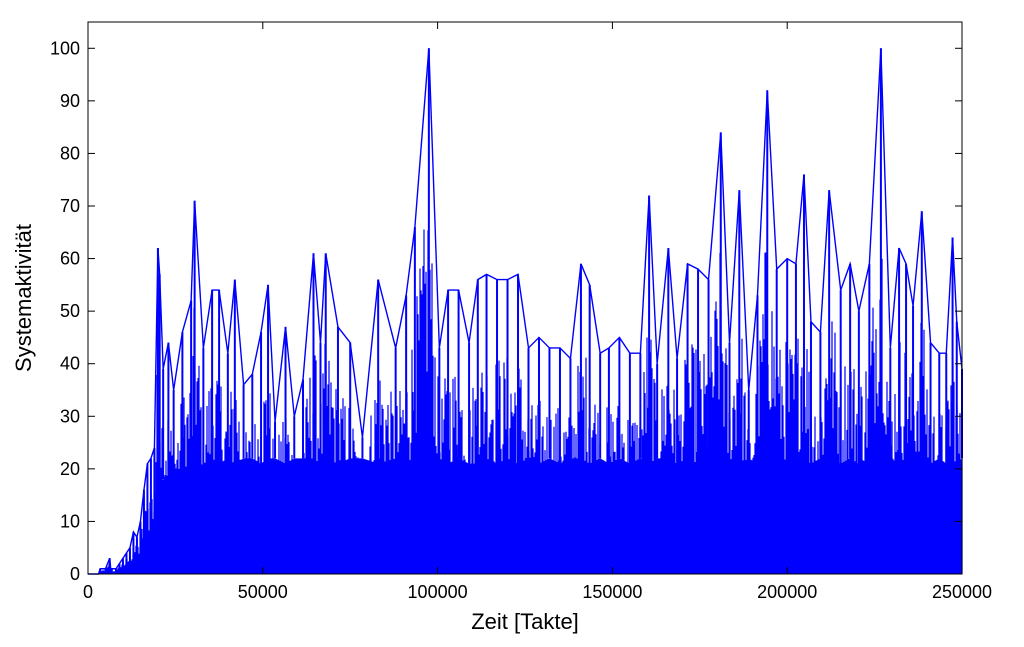 The image size is (1024, 647). What do you see at coordinates (70, 153) in the screenshot?
I see `y-tick-label: 80` at bounding box center [70, 153].